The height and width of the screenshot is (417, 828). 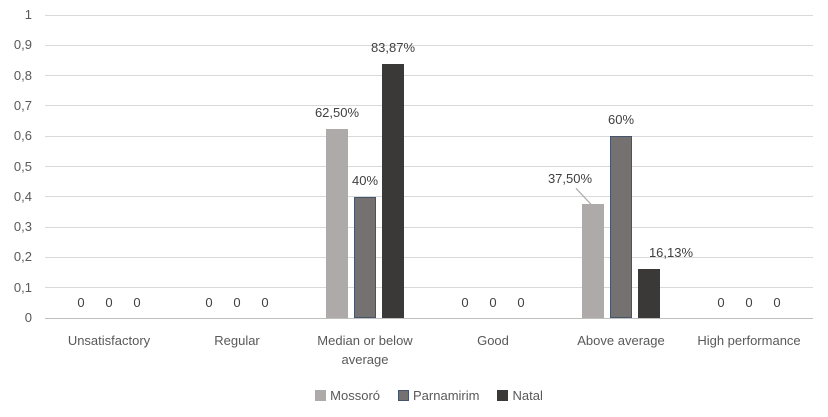 What do you see at coordinates (446, 395) in the screenshot?
I see `legend-label: Parnamirim` at bounding box center [446, 395].